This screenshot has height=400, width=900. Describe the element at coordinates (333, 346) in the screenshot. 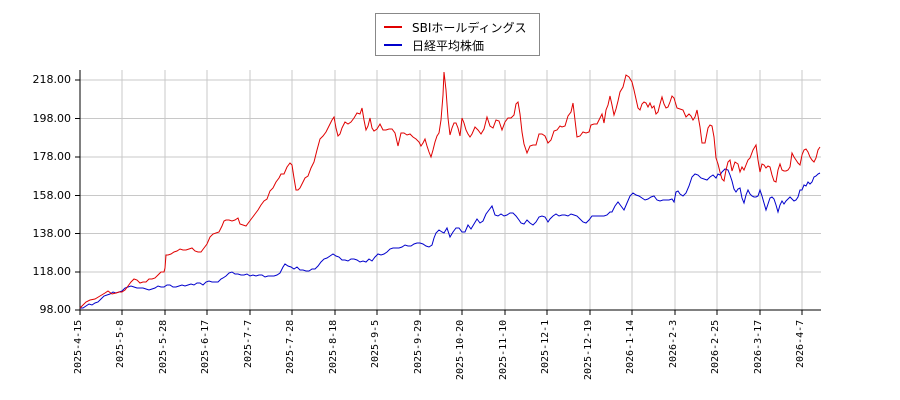

I see `x-tick-label: 2025-8-18` at that location.